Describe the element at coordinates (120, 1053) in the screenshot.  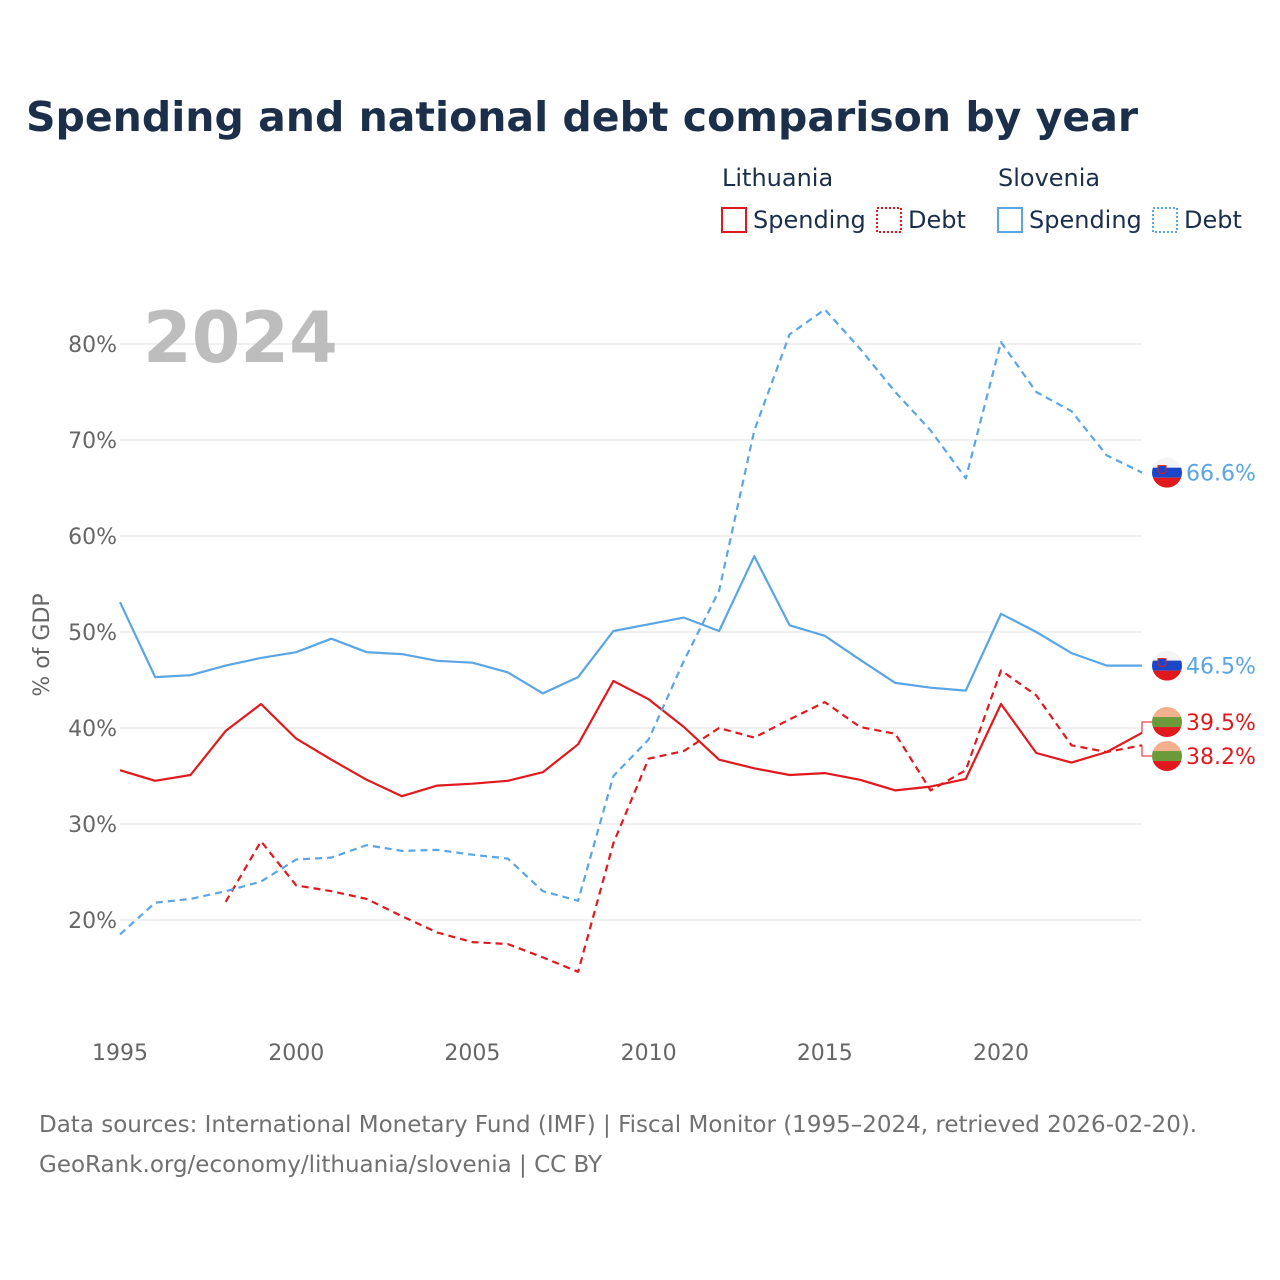
I see `x-tick-label: 1995` at that location.